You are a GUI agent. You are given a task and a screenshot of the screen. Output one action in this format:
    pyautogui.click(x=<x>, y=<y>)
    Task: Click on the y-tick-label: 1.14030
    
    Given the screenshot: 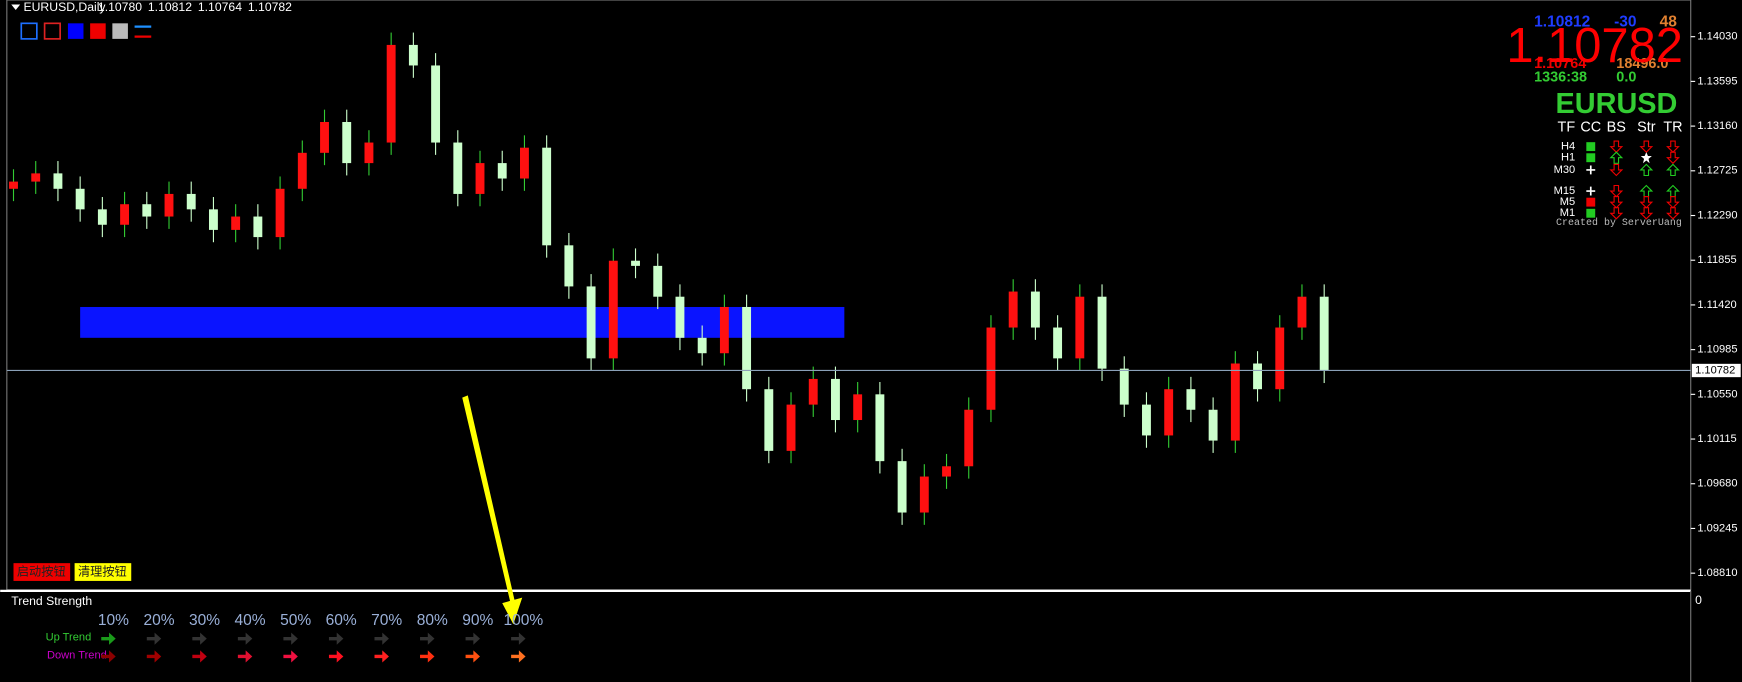 What is the action you would take?
    pyautogui.click(x=1717, y=37)
    